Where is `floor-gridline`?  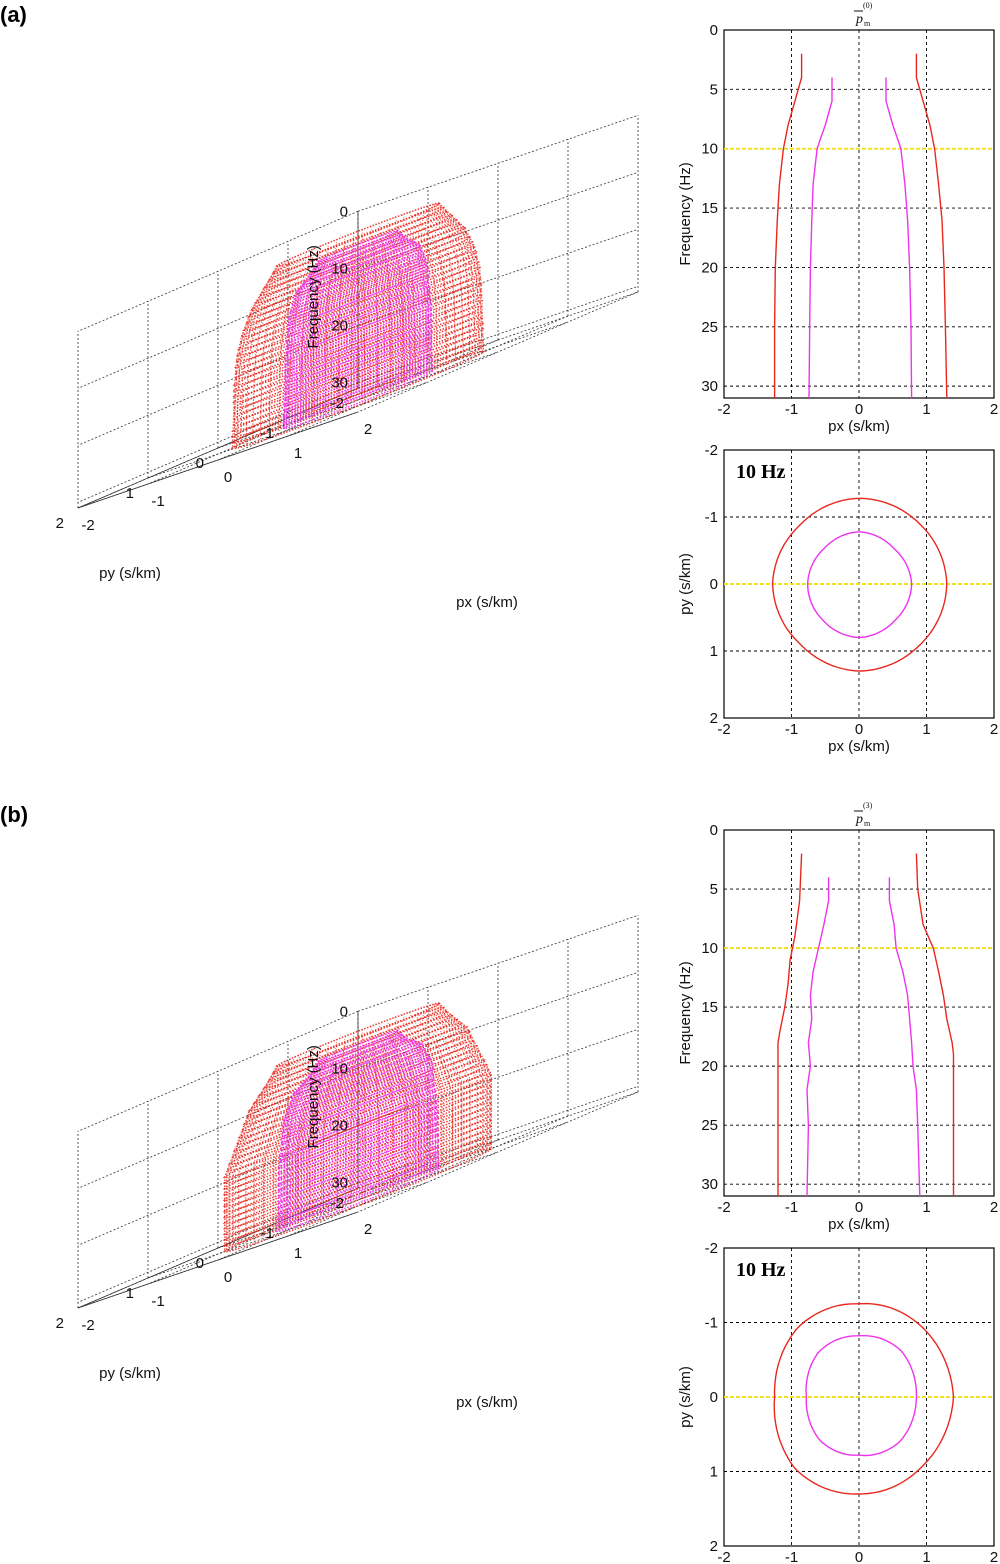
floor-gridline is located at coordinates (428, 1176).